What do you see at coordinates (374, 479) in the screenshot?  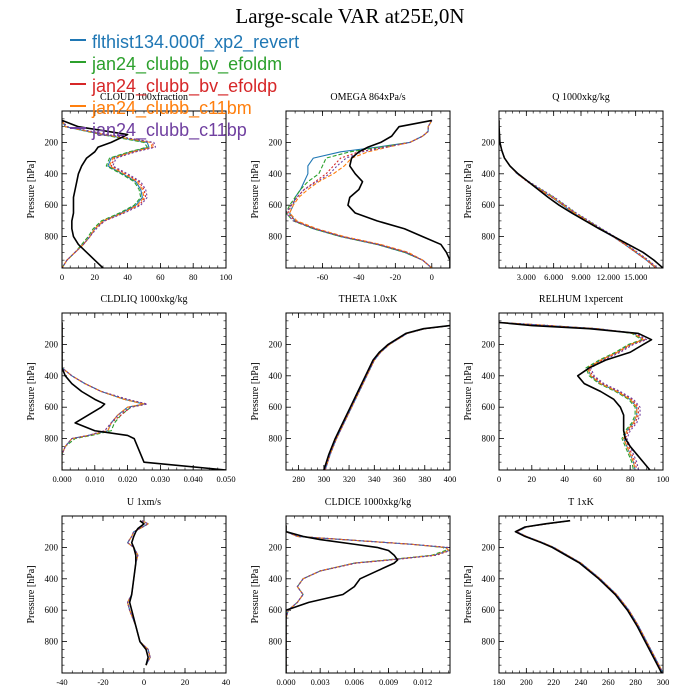 I see `x-tick-label: 340` at bounding box center [374, 479].